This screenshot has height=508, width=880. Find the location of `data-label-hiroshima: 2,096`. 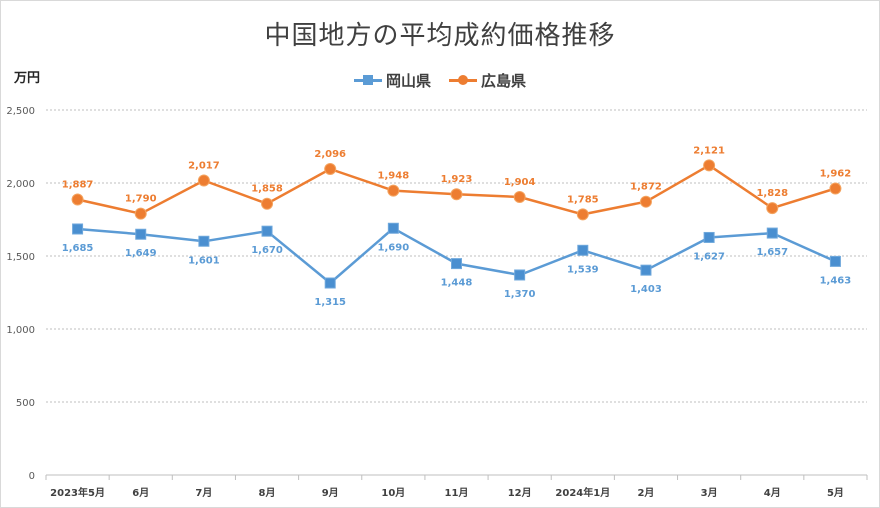

data-label-hiroshima: 2,096 is located at coordinates (330, 154).